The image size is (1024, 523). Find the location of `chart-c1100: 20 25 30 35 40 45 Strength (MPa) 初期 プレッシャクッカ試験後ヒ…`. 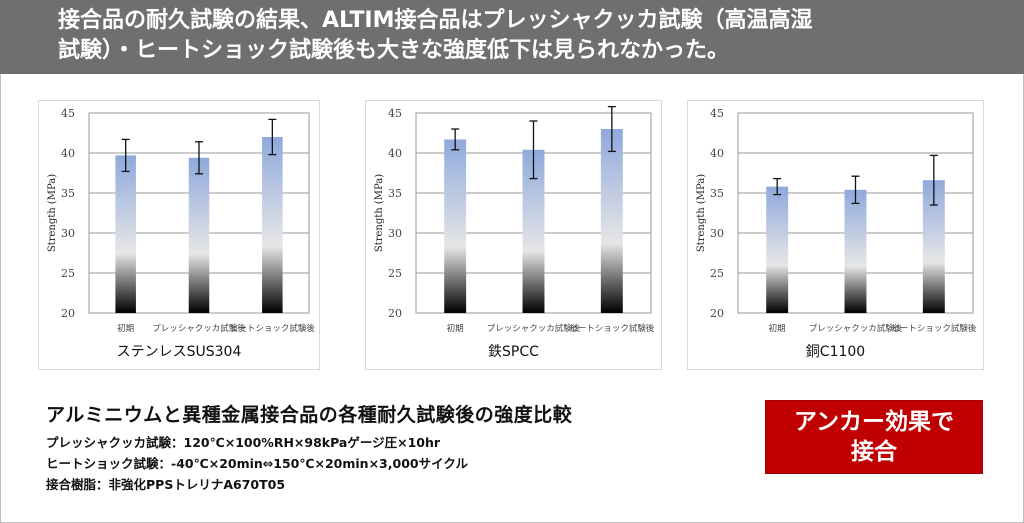

chart-c1100: 20 25 30 35 40 45 Strength (MPa) 初期 プレッシャクッカ試験後ヒ… is located at coordinates (835, 235).